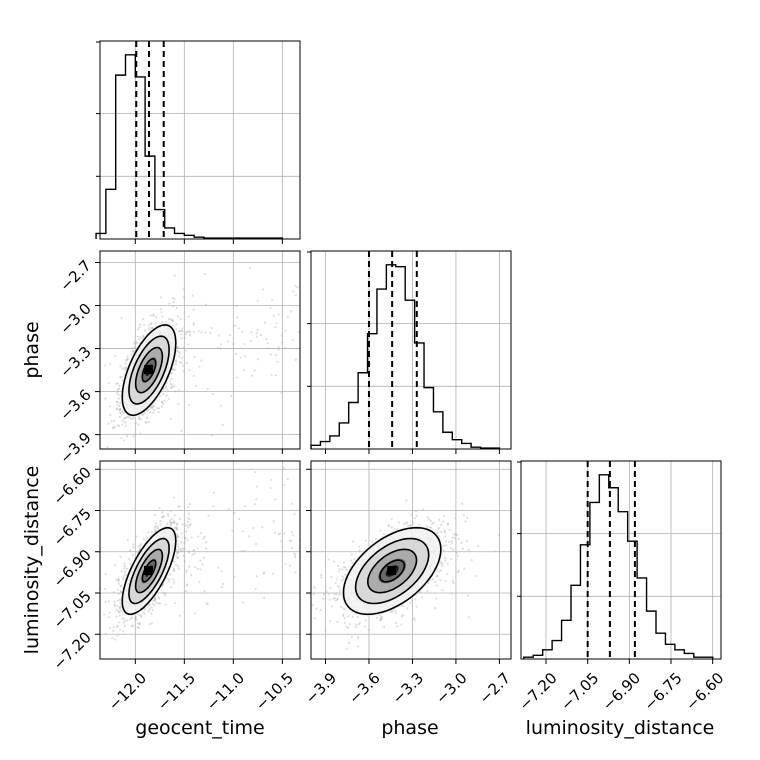 This screenshot has width=760, height=760. What do you see at coordinates (189, 146) in the screenshot?
I see `histogram-geocent_time` at bounding box center [189, 146].